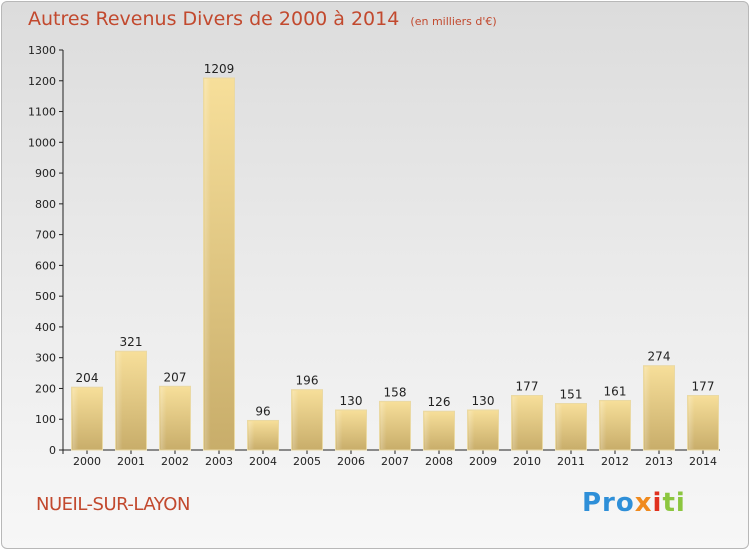 The image size is (750, 550). I want to click on x-tick-label: 2007, so click(395, 461).